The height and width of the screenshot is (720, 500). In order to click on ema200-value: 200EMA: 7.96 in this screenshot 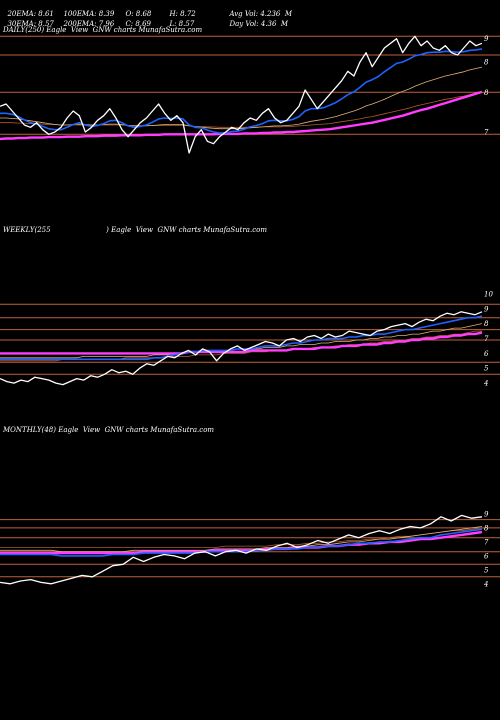, I will do `click(89, 24)`.